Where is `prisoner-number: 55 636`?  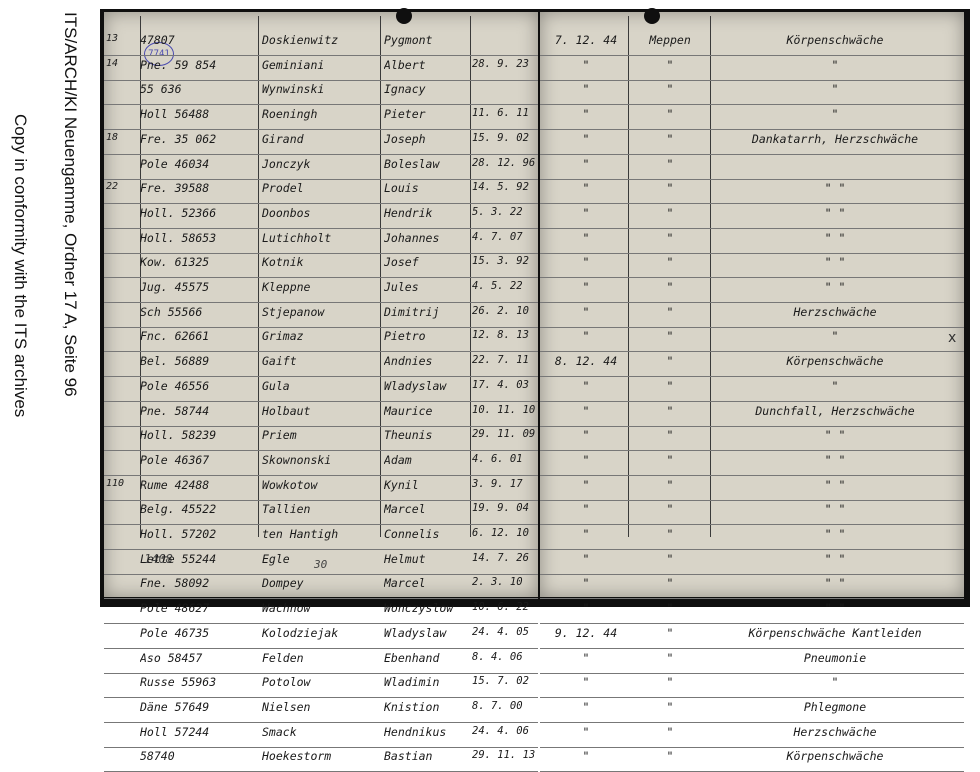
prisoner-number: 55 636 is located at coordinates (161, 89).